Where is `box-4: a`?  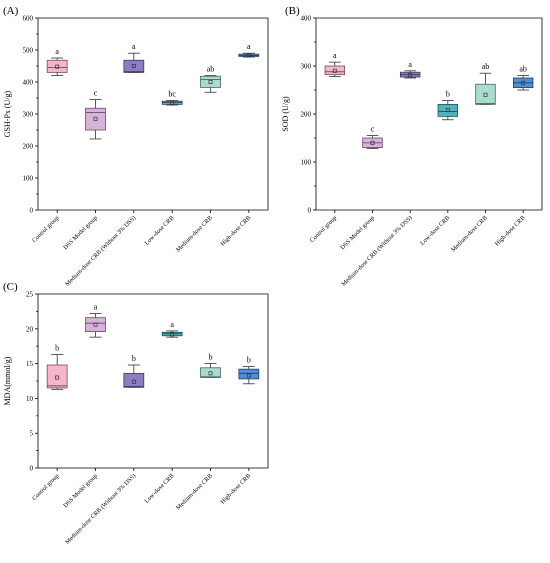 box-4: a is located at coordinates (172, 329).